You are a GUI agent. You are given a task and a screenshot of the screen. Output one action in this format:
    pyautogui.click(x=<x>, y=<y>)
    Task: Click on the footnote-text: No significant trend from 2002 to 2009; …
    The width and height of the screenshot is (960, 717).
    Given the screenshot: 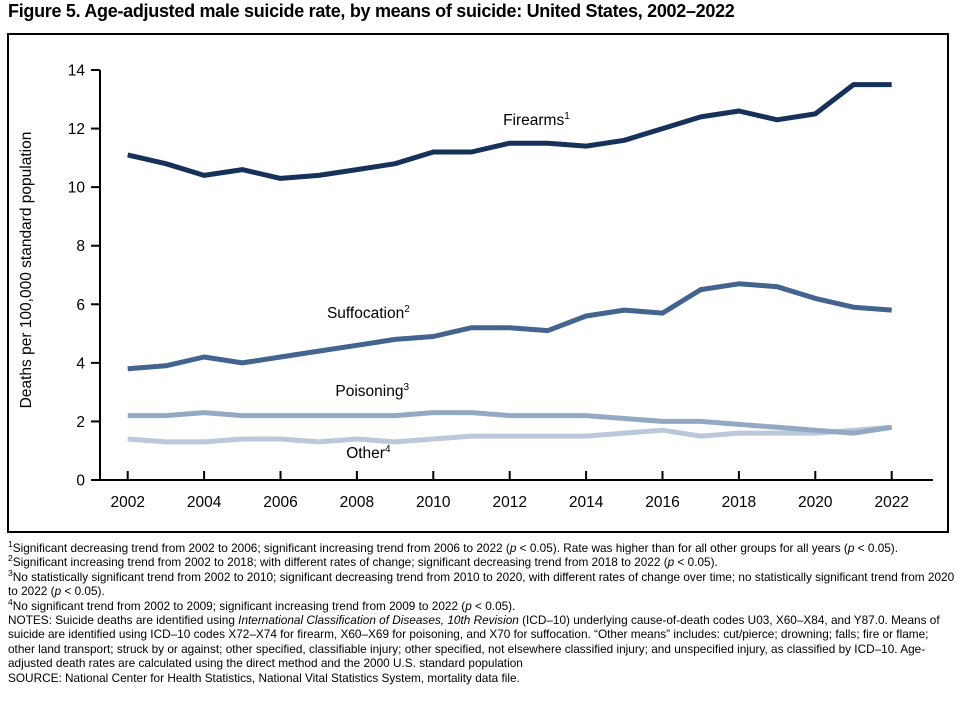 What is the action you would take?
    pyautogui.click(x=239, y=605)
    